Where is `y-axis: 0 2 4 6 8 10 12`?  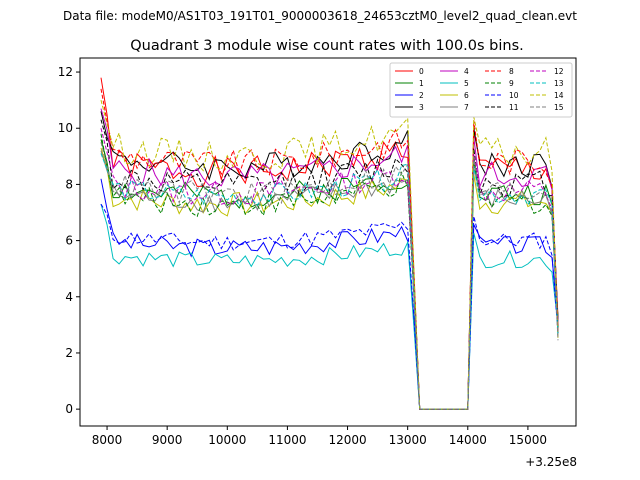 y-axis: 0 2 4 6 8 10 12 is located at coordinates (69, 240).